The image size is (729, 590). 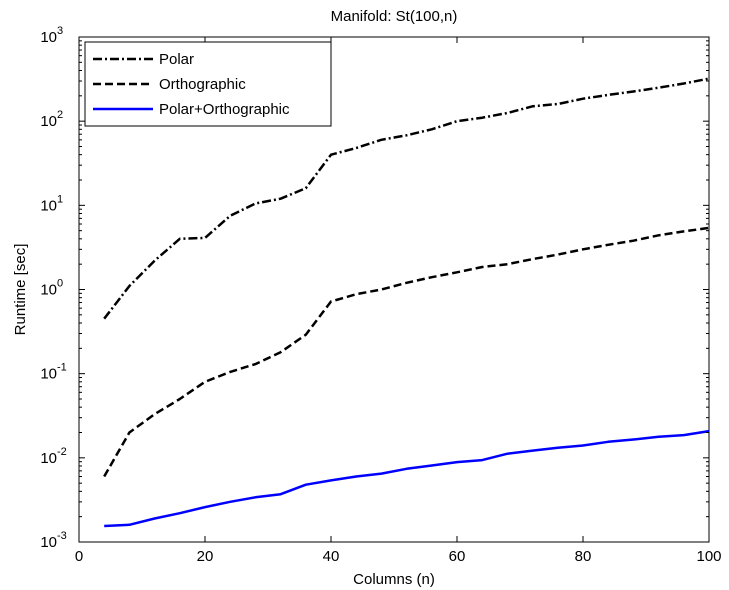 I want to click on legend-box, so click(x=208, y=84).